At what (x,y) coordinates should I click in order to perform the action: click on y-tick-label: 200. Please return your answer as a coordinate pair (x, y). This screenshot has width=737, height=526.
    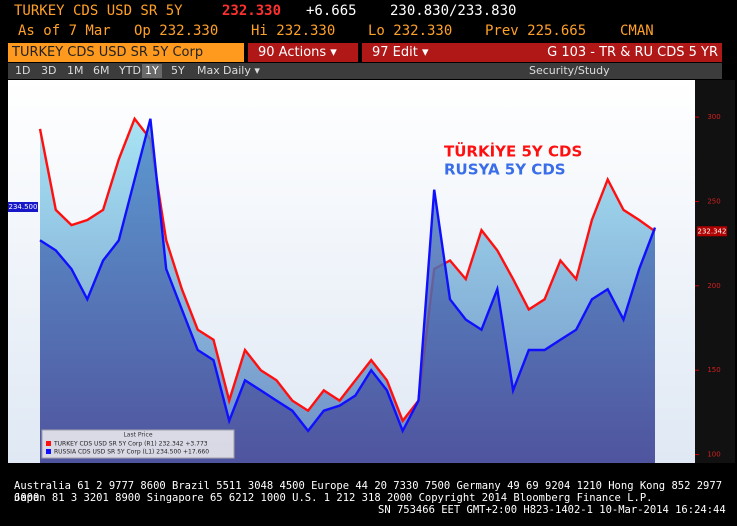
    Looking at the image, I should click on (713, 286).